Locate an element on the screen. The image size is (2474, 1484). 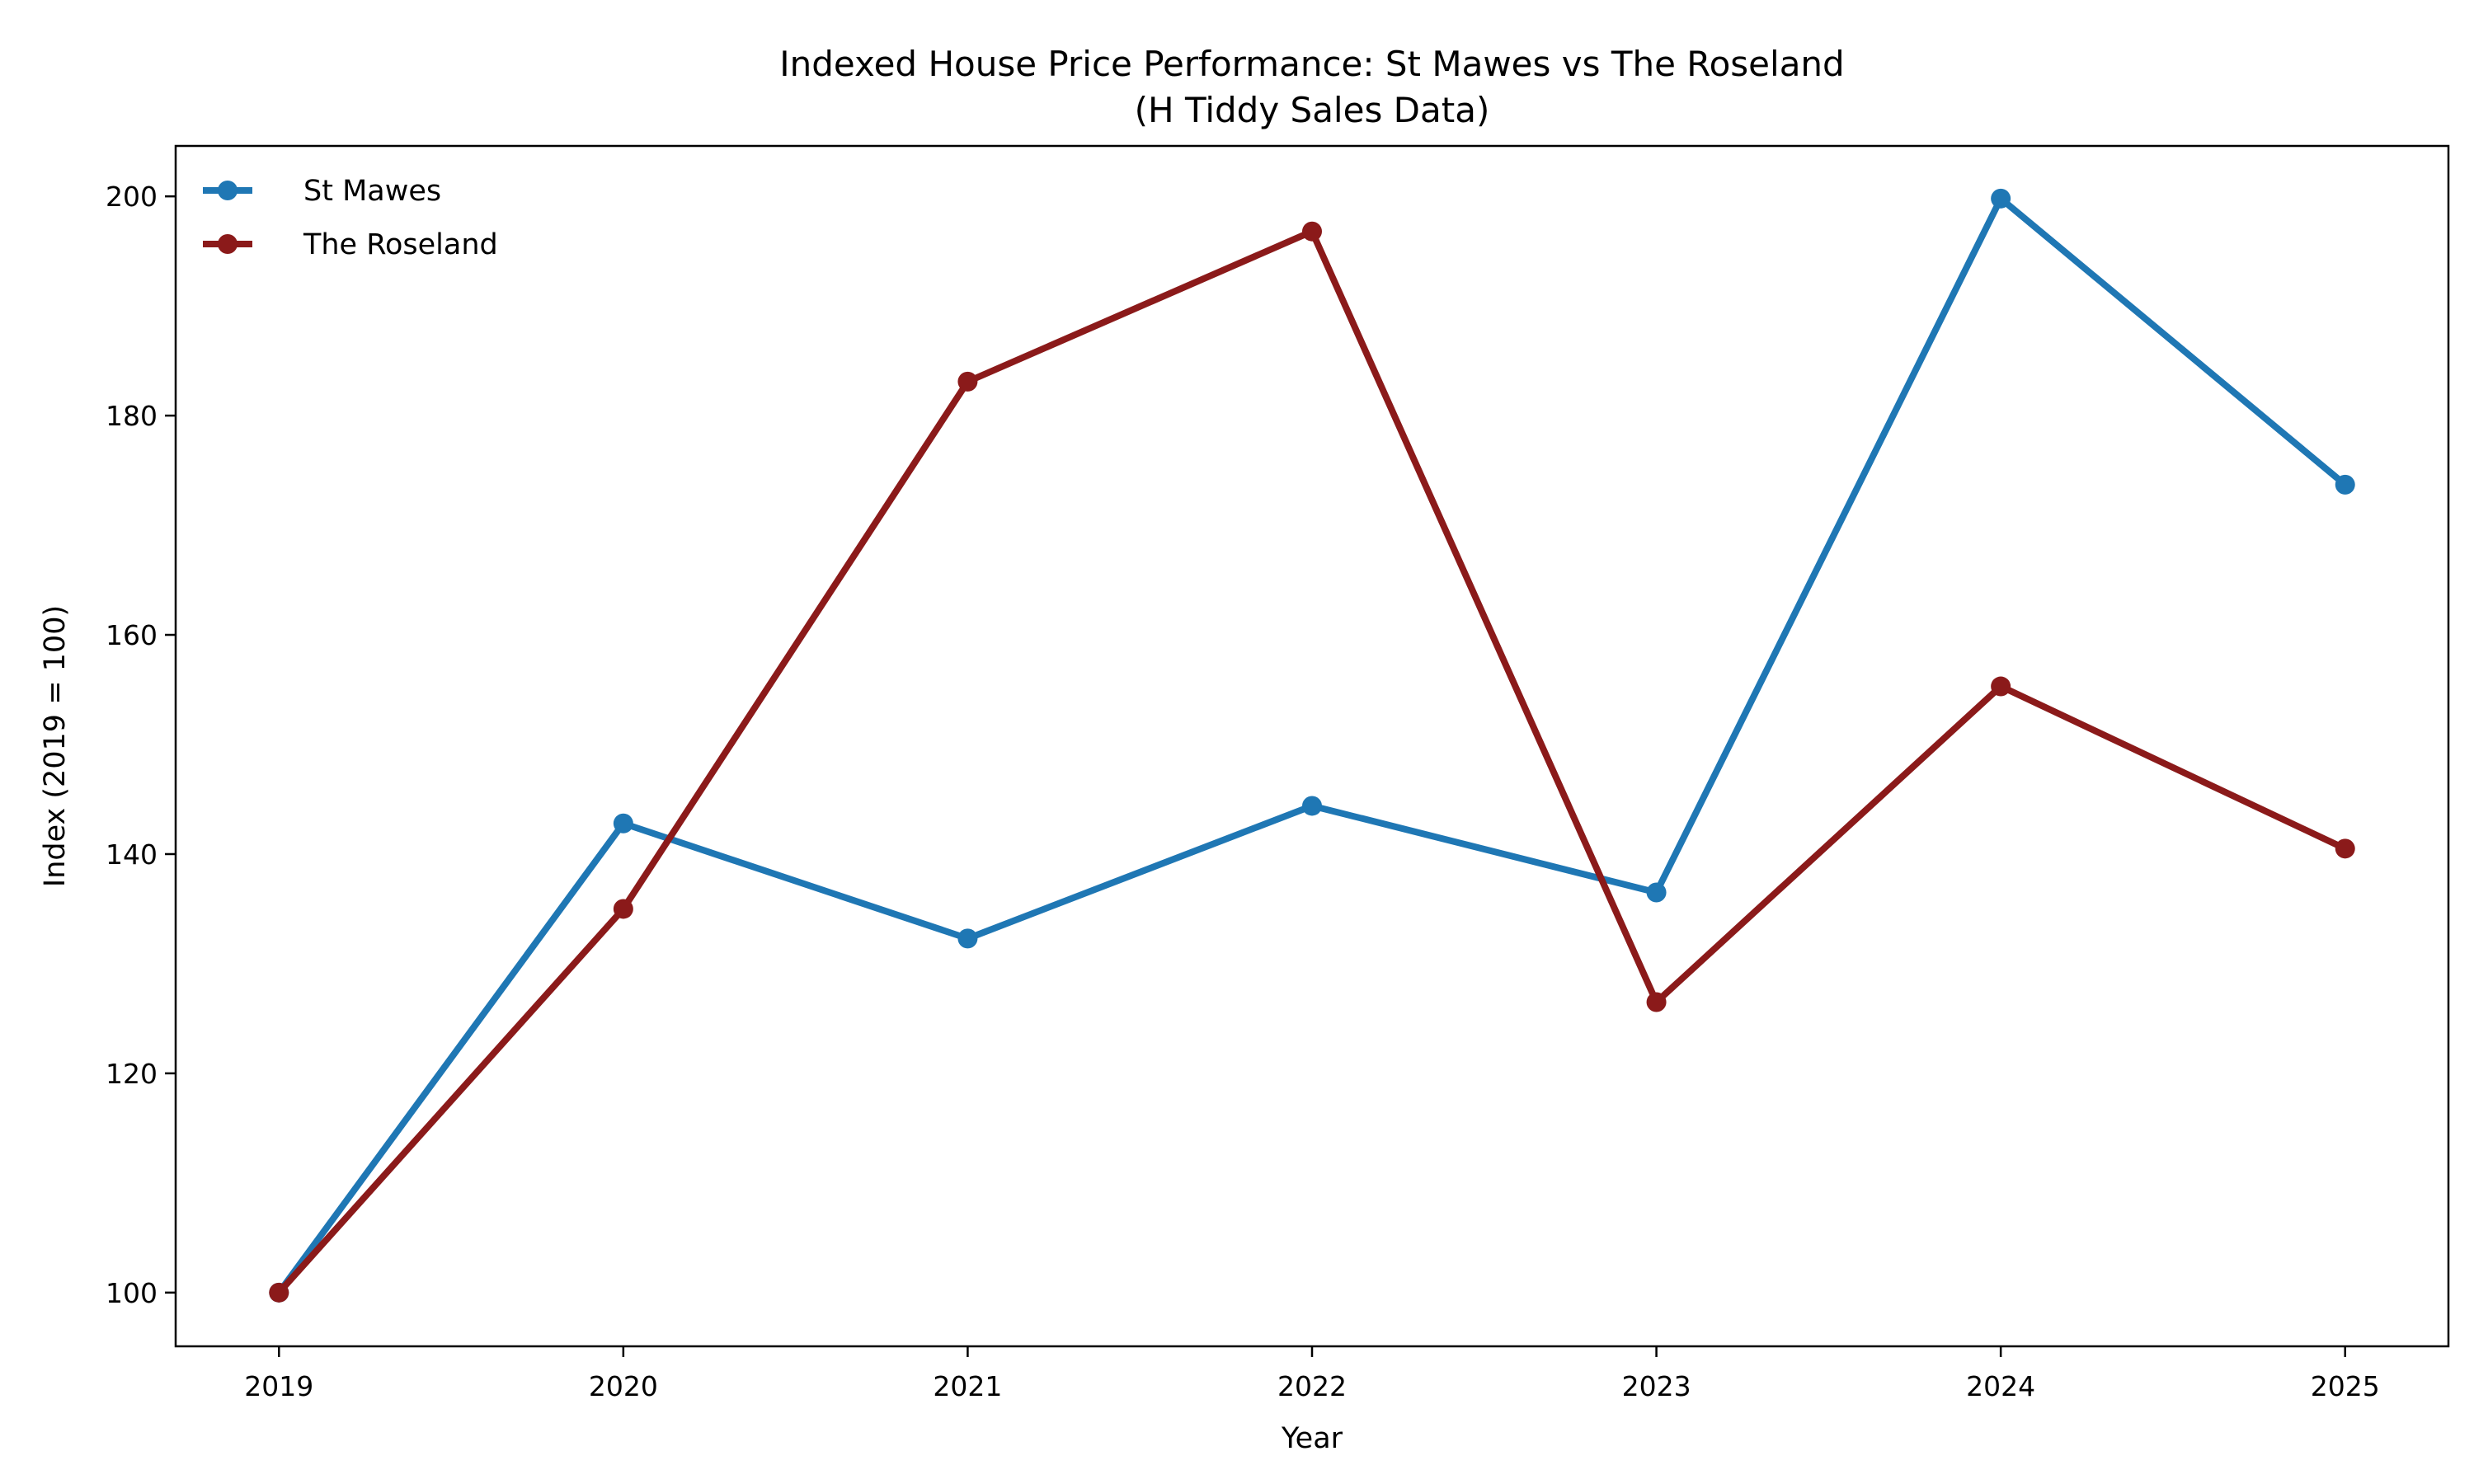
x-tick-label: 2023 is located at coordinates (1656, 1386).